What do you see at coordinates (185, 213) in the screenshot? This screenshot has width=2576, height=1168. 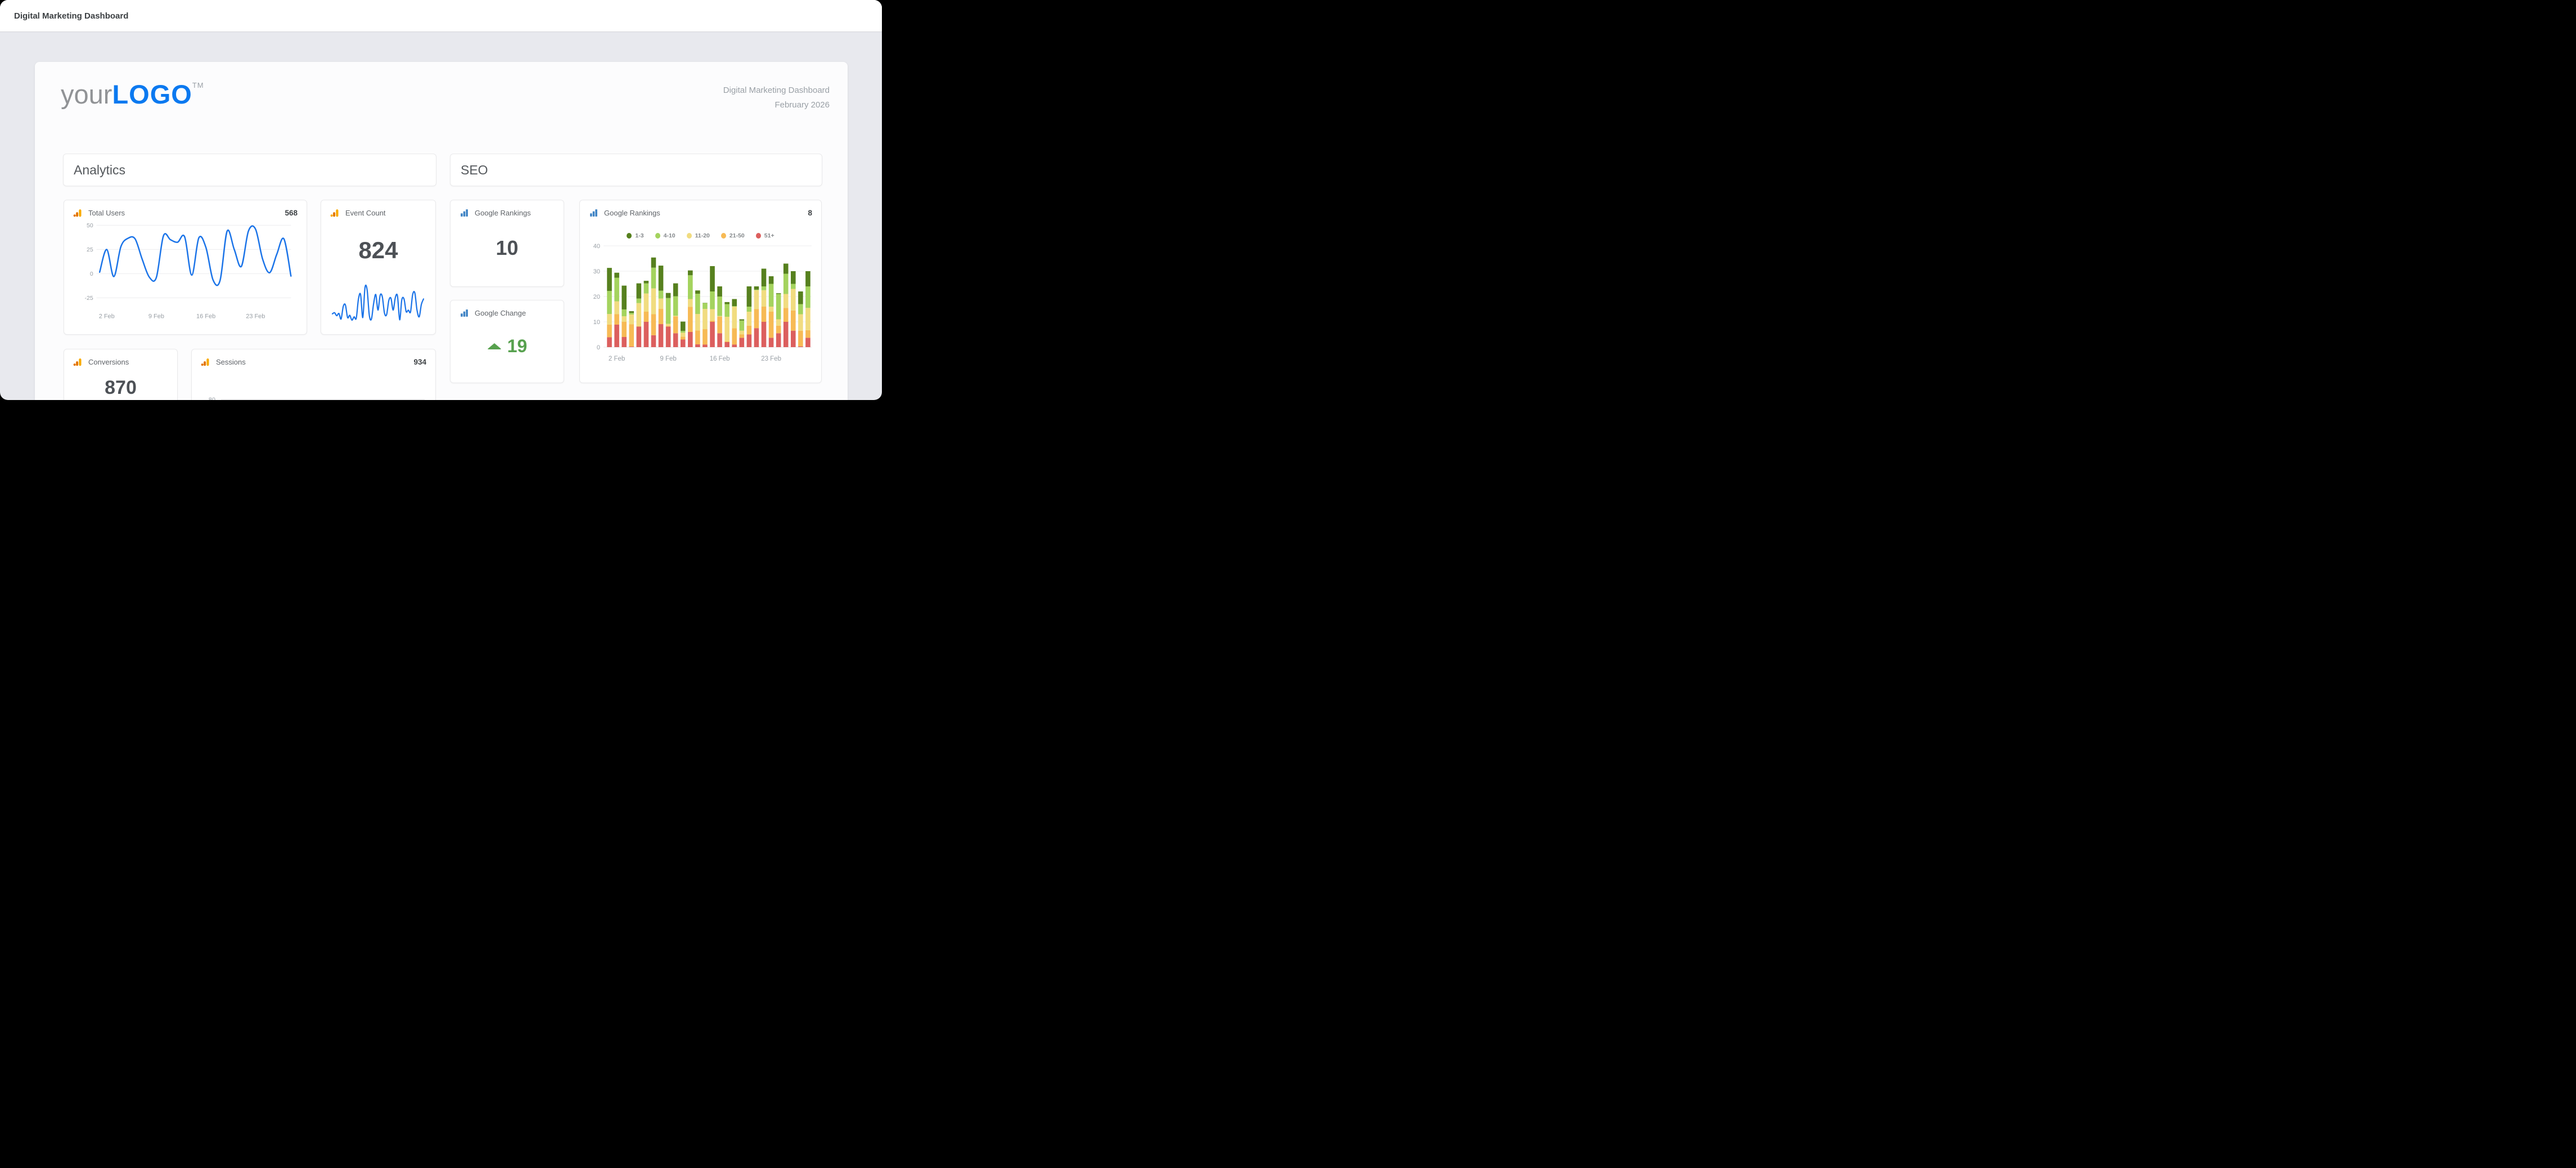 I see `widget-header: Total Users 568` at bounding box center [185, 213].